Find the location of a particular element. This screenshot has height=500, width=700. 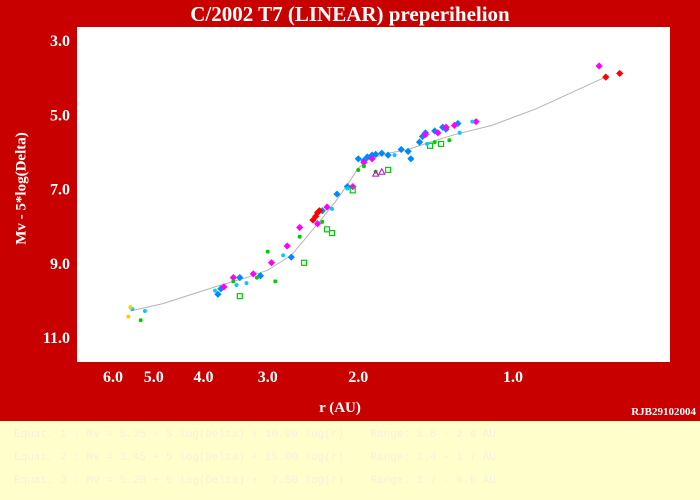

y-tick-labels: 3.0 5.0 7.0 9.0 11.0 is located at coordinates (56, 190).